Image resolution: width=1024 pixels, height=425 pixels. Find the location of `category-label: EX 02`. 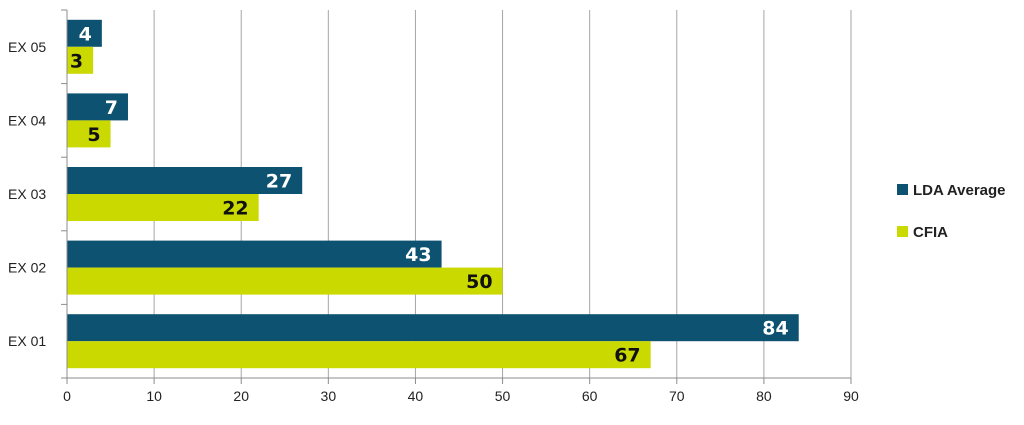

category-label: EX 02 is located at coordinates (27, 268).